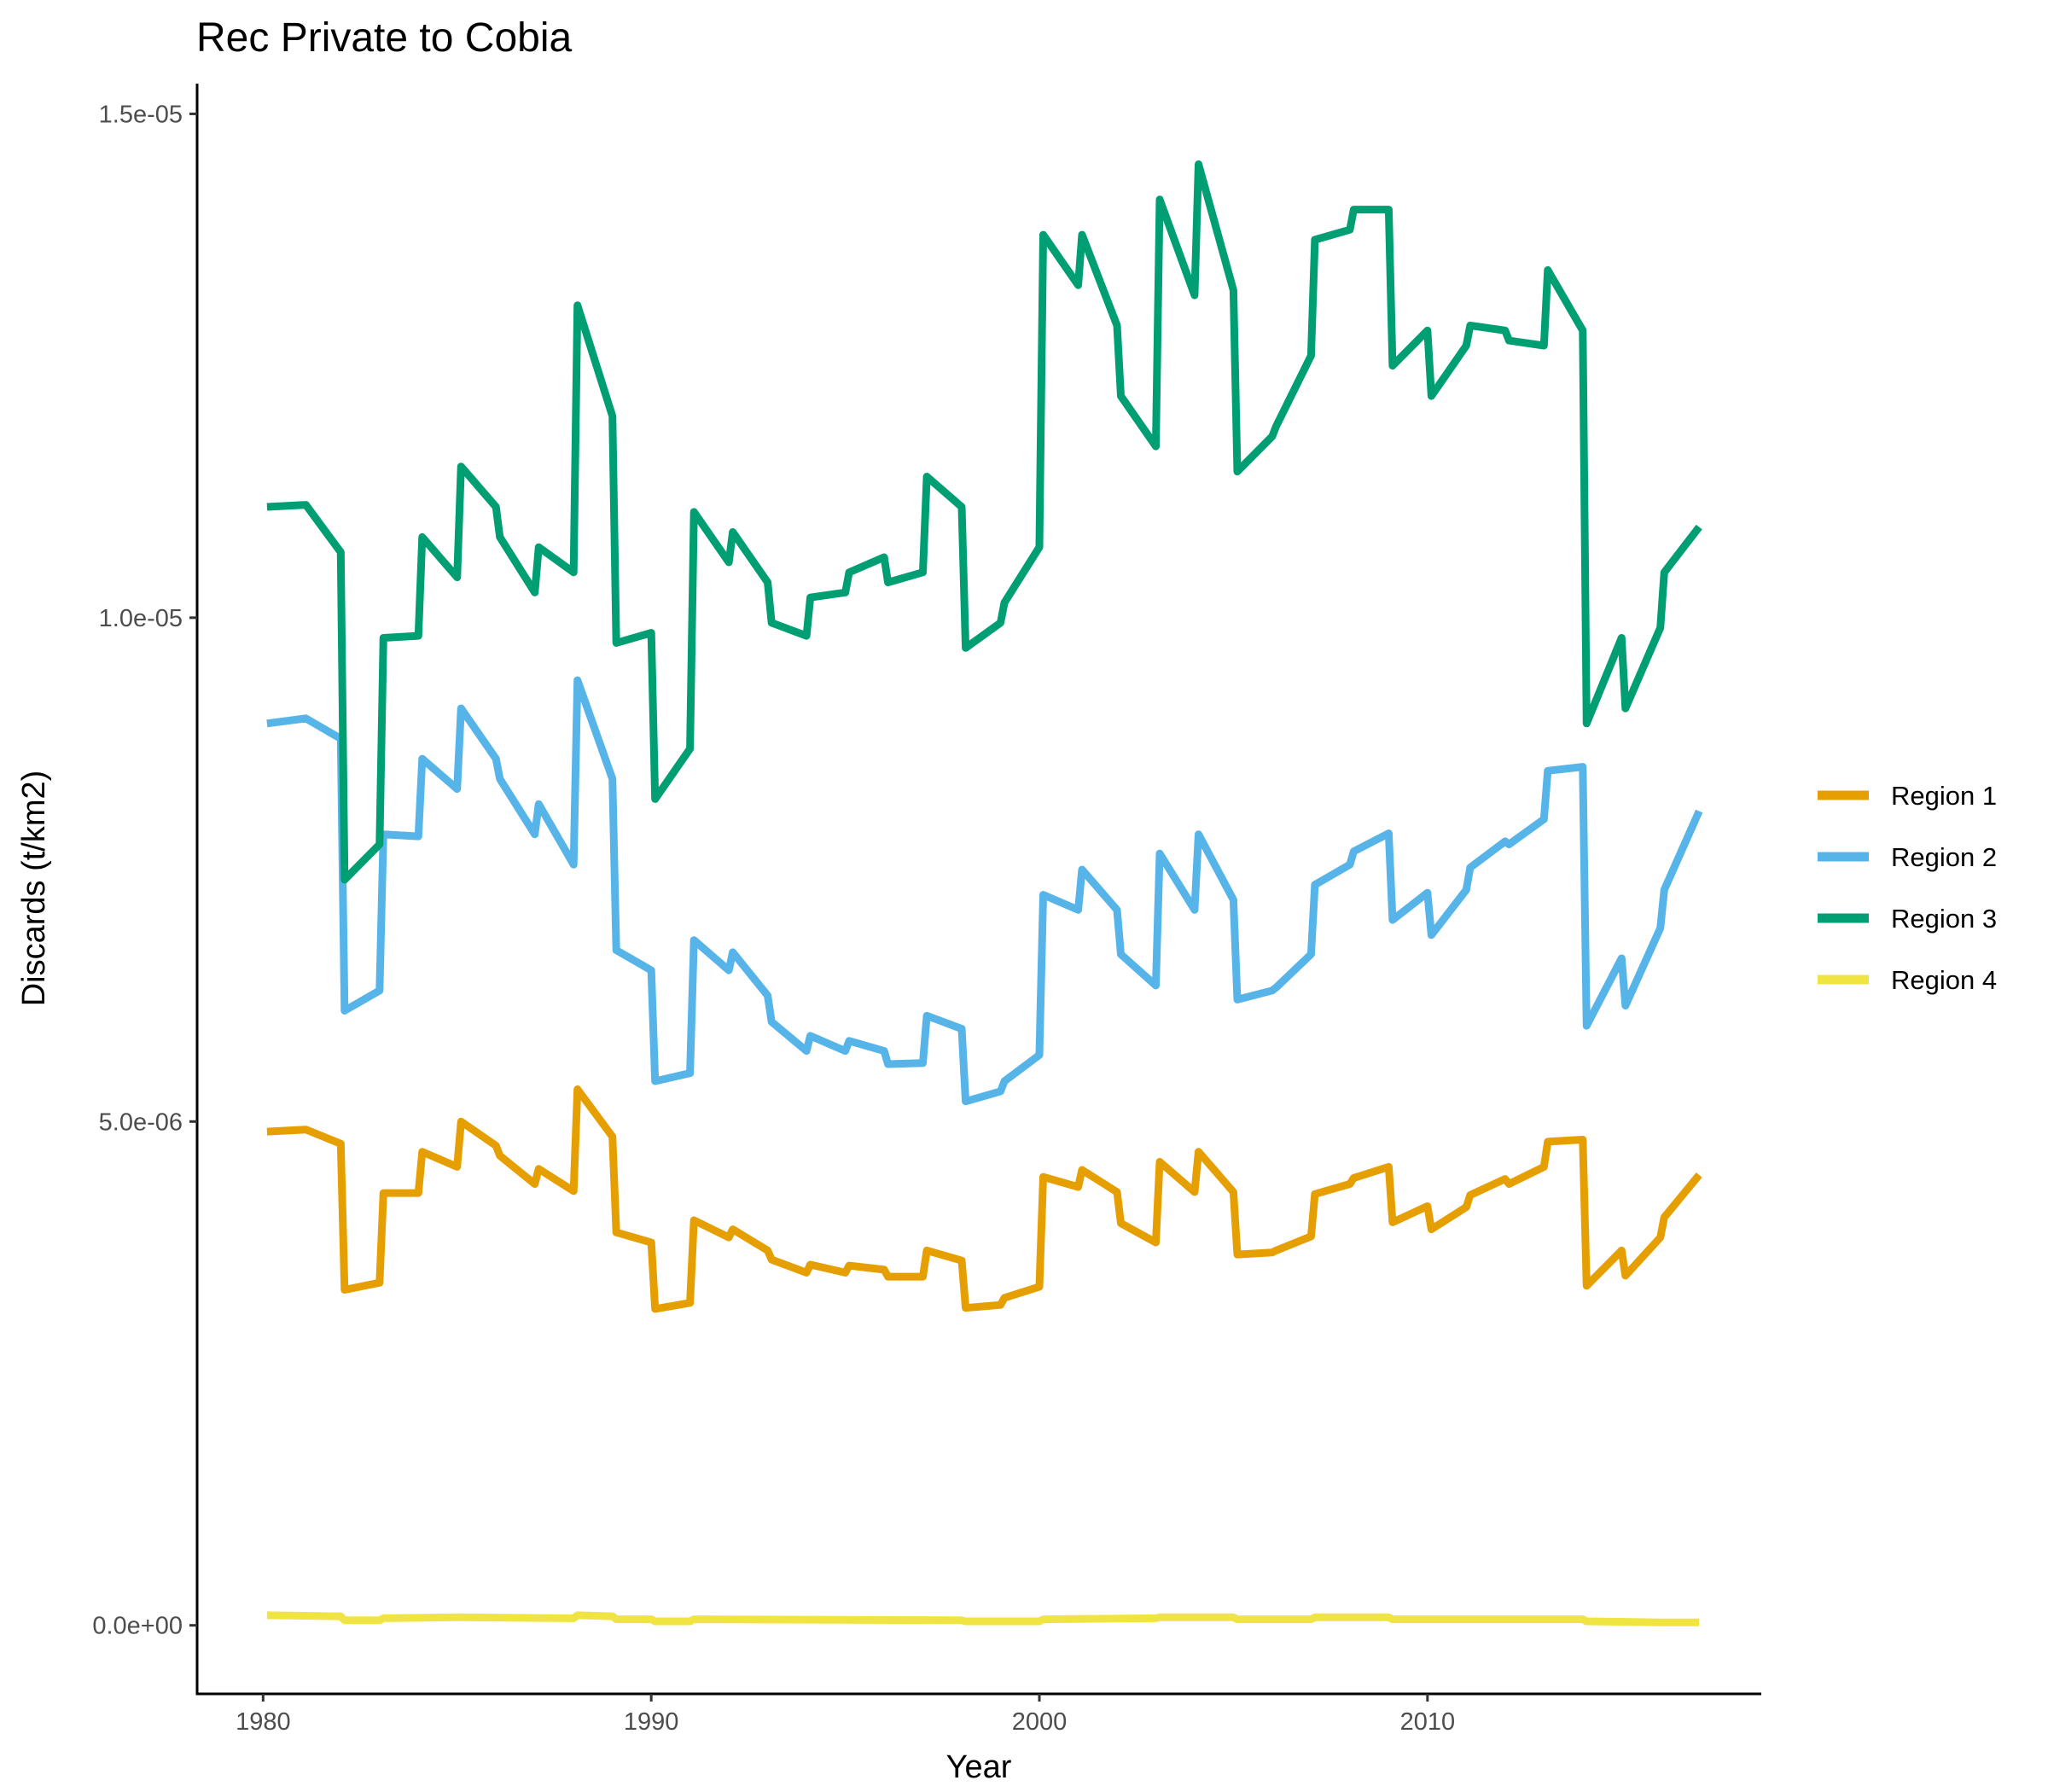 Image resolution: width=2048 pixels, height=1792 pixels. Describe the element at coordinates (263, 1722) in the screenshot. I see `x-tick-label: 1980` at that location.